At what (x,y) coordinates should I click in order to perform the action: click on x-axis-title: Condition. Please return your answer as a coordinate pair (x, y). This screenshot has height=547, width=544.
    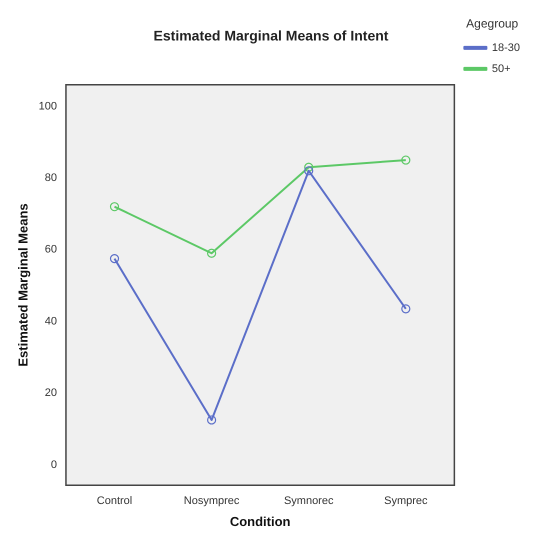
    Looking at the image, I should click on (260, 521).